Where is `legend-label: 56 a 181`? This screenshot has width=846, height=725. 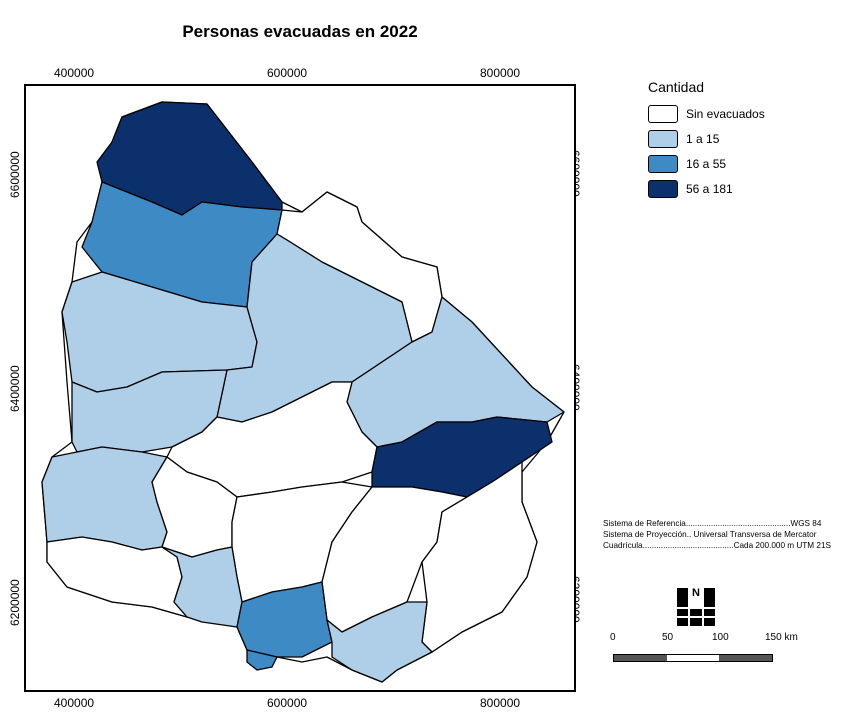 legend-label: 56 a 181 is located at coordinates (709, 188).